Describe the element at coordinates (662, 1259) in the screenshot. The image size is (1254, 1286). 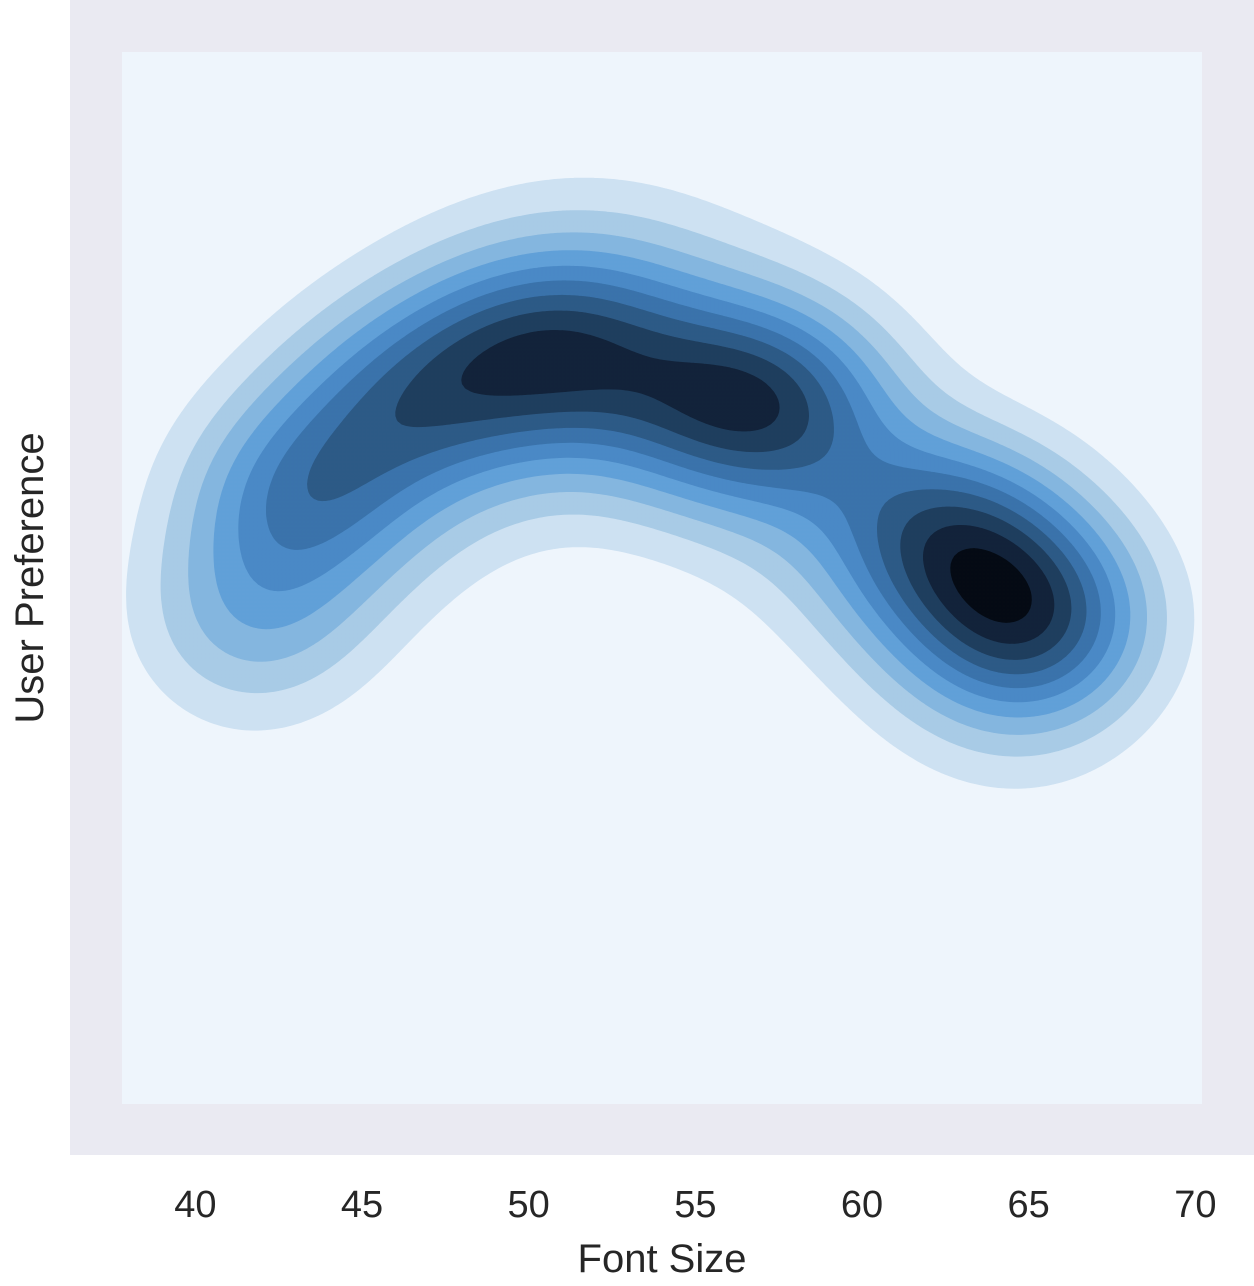
I see `x-axis-label: Font Size` at that location.